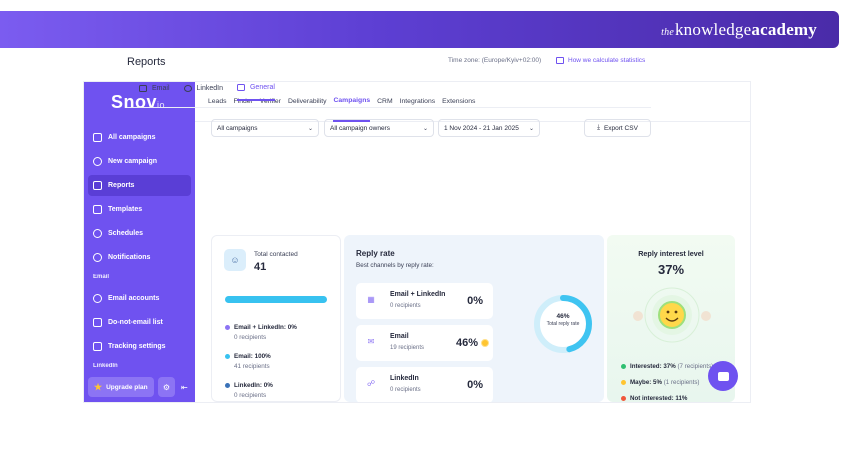  What do you see at coordinates (139, 346) in the screenshot?
I see `sidebar-item-tracking-settings: Tracking settings` at bounding box center [139, 346].